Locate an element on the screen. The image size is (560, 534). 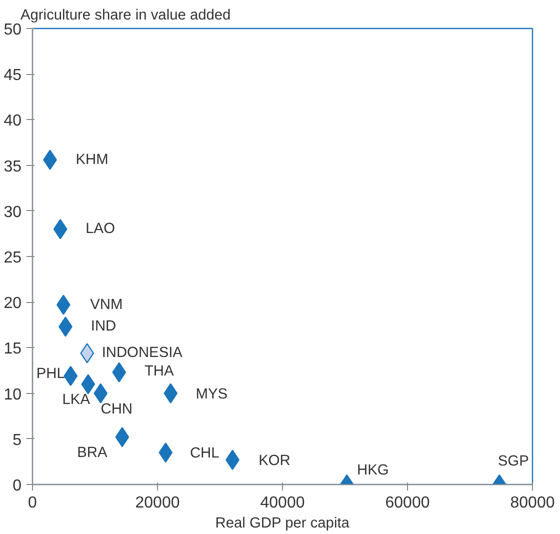
y-tick-label: 15 is located at coordinates (13, 349).